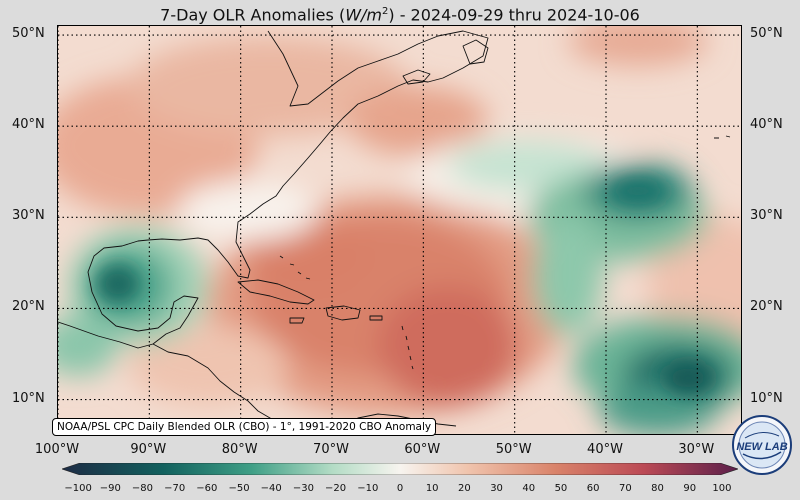 The height and width of the screenshot is (500, 800). Describe the element at coordinates (475, 52) in the screenshot. I see `coastline-newfoundland` at that location.